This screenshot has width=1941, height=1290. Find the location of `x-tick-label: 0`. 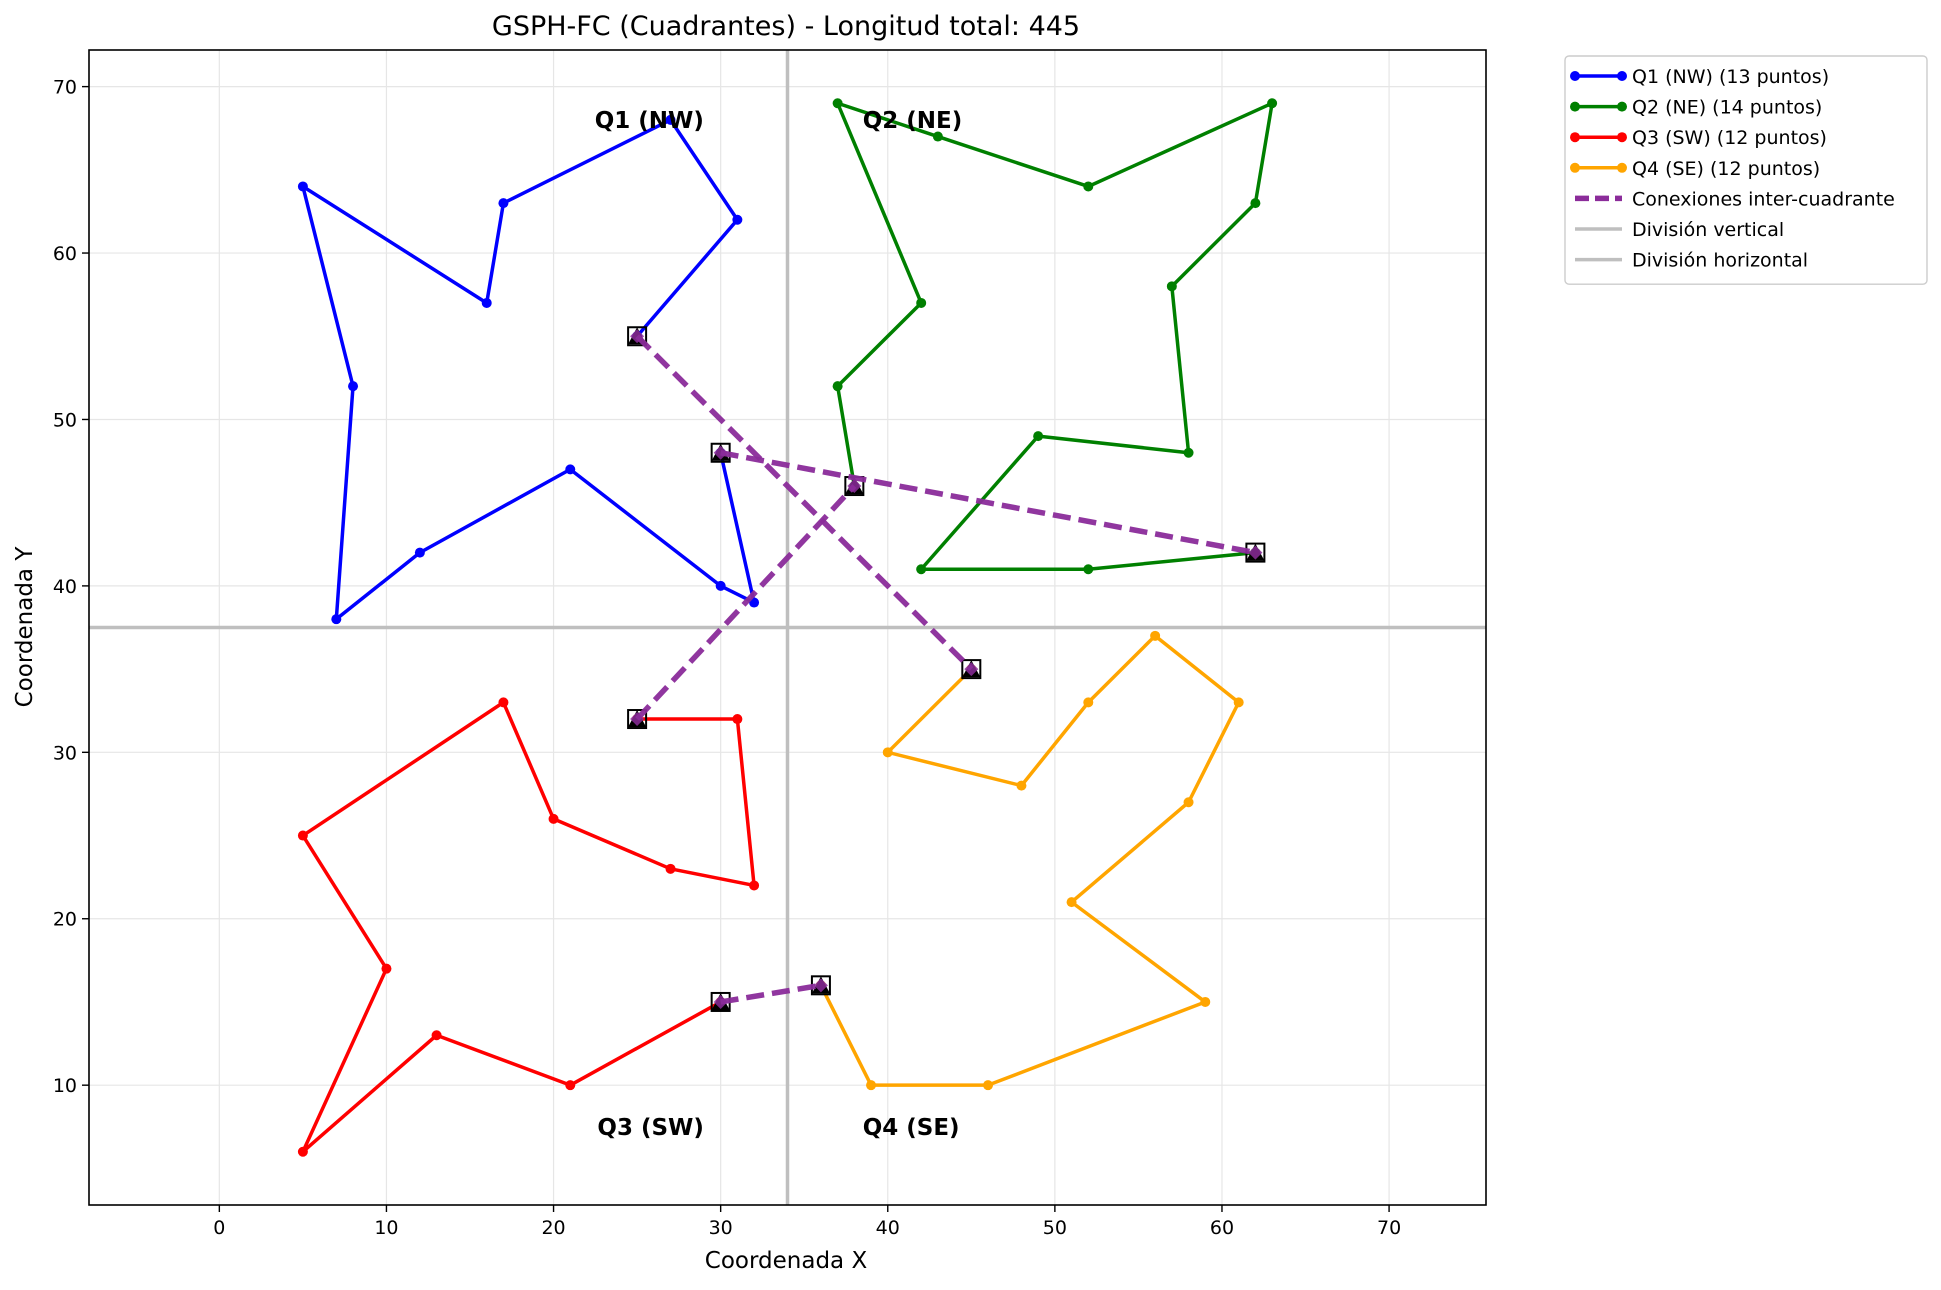

x-tick-label: 0 is located at coordinates (219, 1228).